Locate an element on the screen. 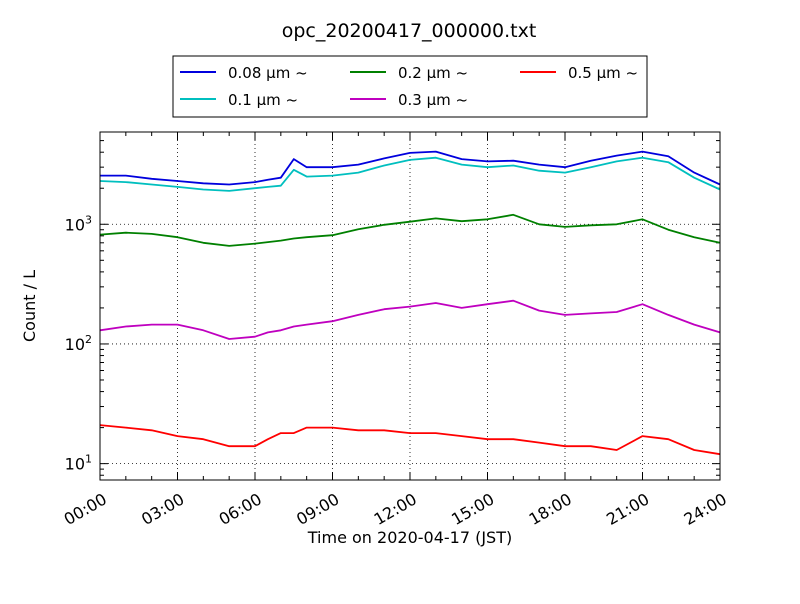 The height and width of the screenshot is (604, 800). legend-label: 0.08 μm ~ is located at coordinates (268, 73).